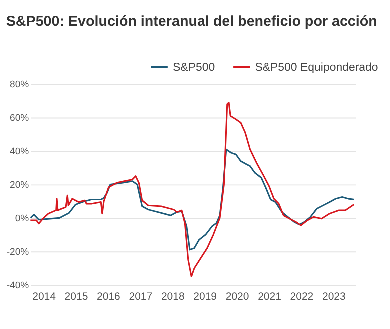 The width and height of the screenshot is (390, 329). I want to click on y-tick-label: 60%, so click(20, 118).